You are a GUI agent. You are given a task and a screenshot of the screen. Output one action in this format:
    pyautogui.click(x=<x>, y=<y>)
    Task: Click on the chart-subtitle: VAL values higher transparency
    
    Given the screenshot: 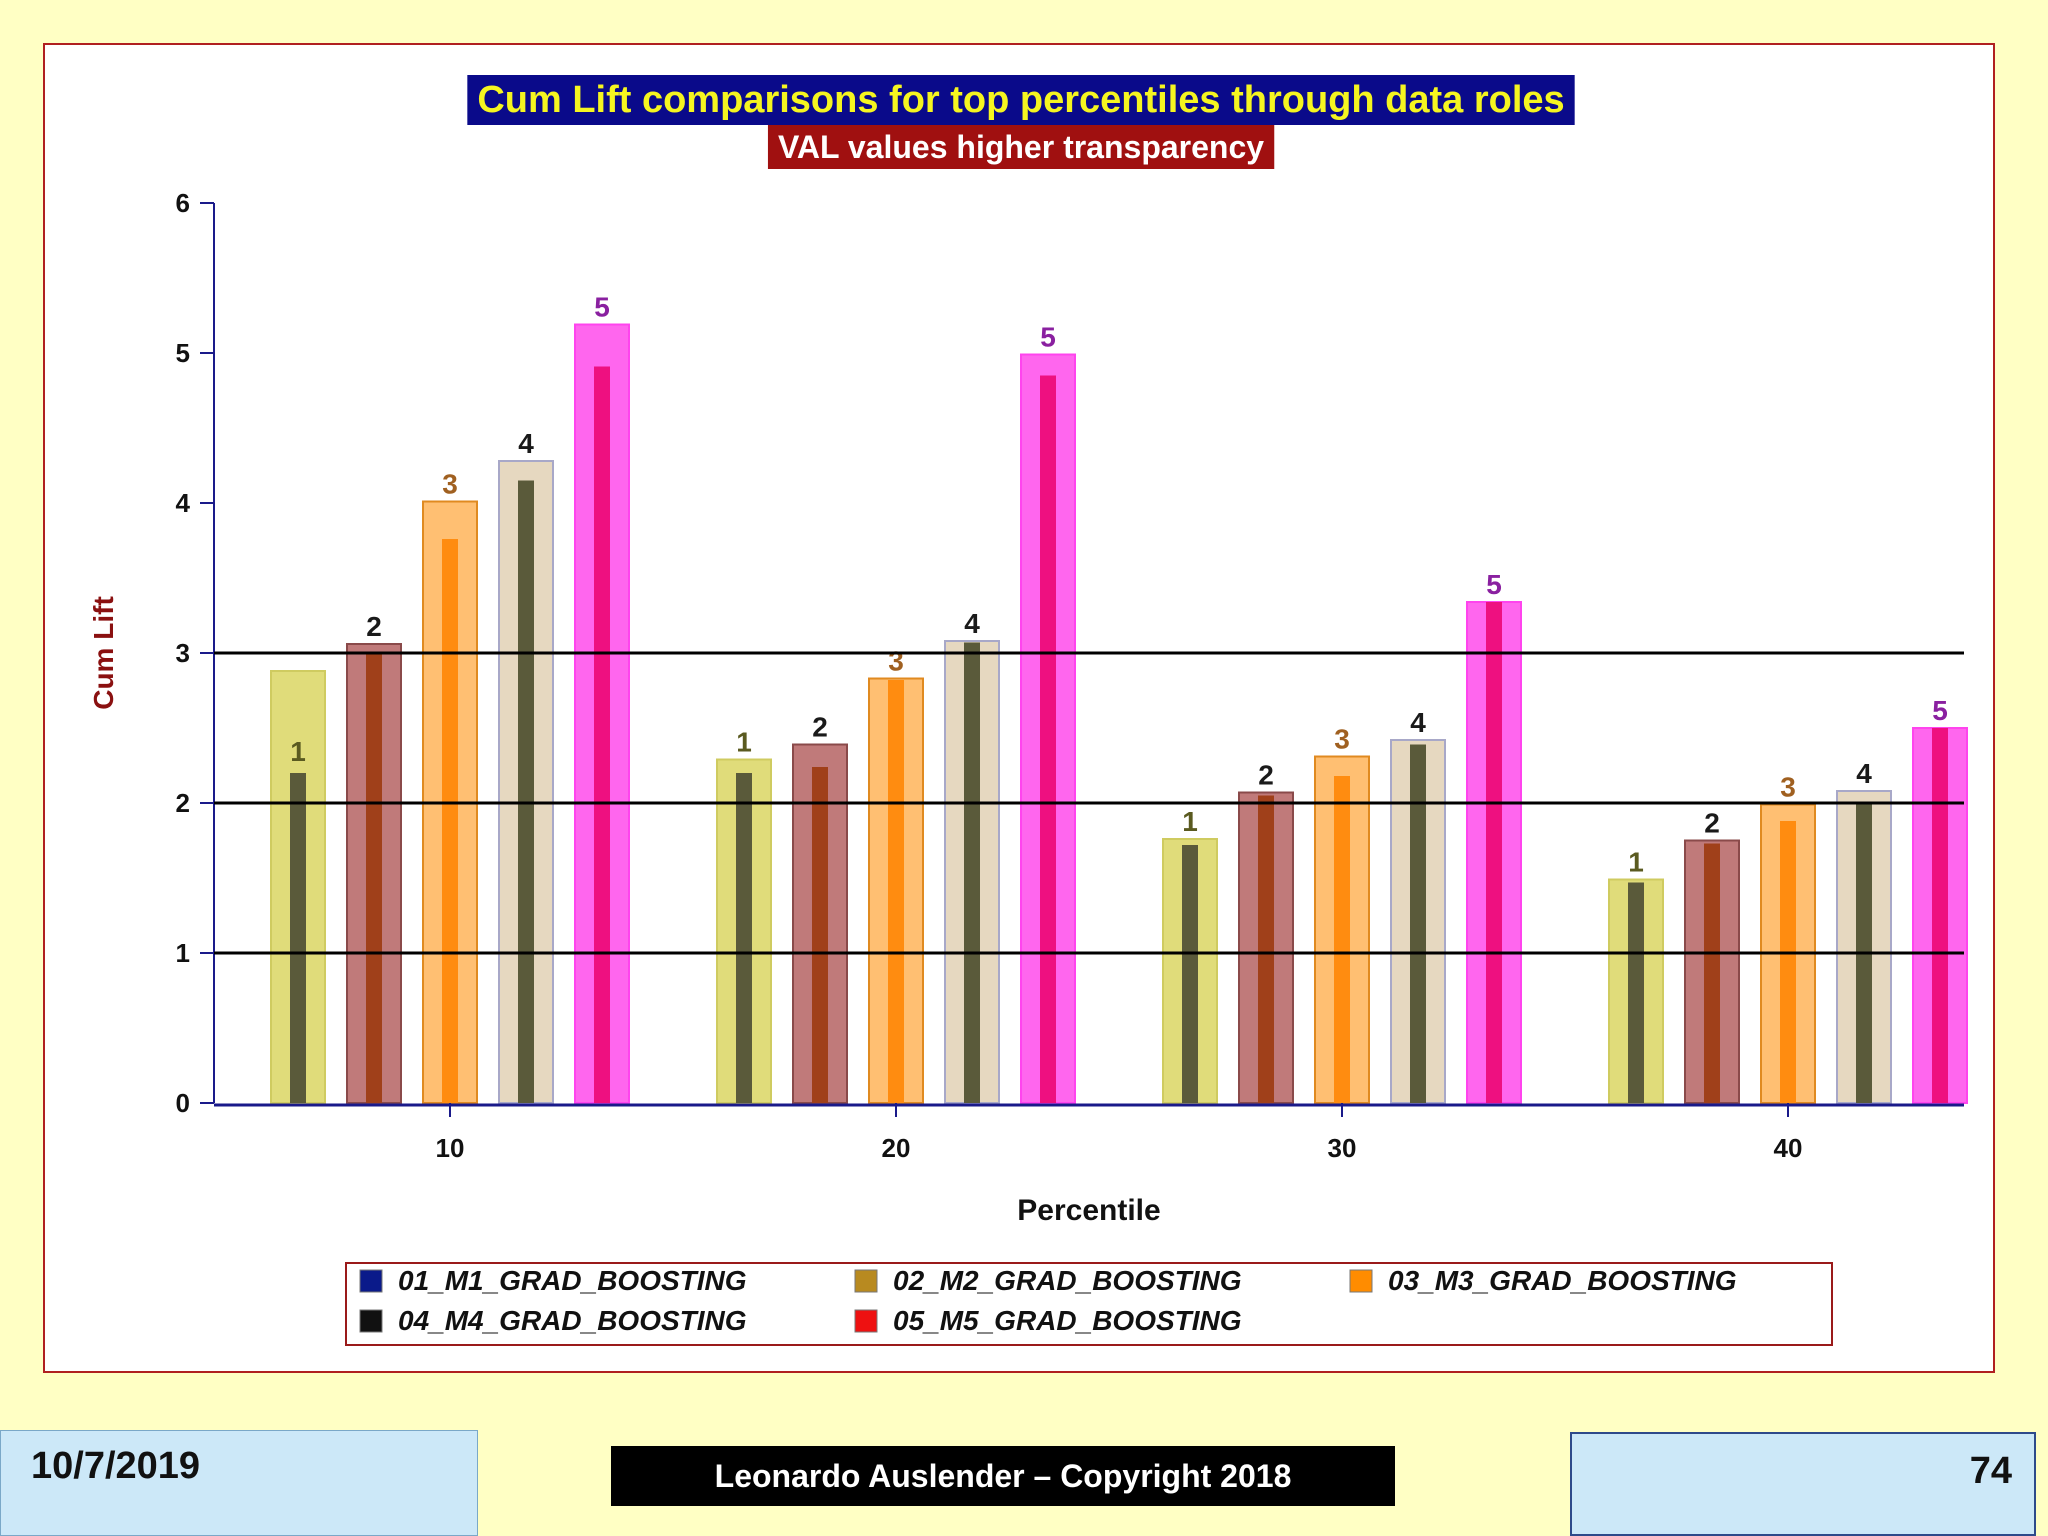 What is the action you would take?
    pyautogui.click(x=1021, y=147)
    